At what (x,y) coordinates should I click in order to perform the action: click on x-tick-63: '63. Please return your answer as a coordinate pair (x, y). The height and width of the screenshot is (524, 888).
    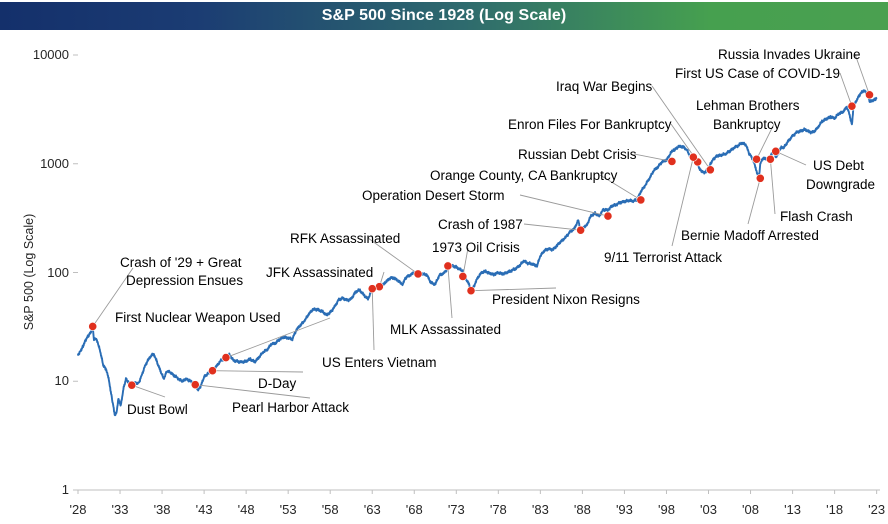
    Looking at the image, I should click on (372, 509).